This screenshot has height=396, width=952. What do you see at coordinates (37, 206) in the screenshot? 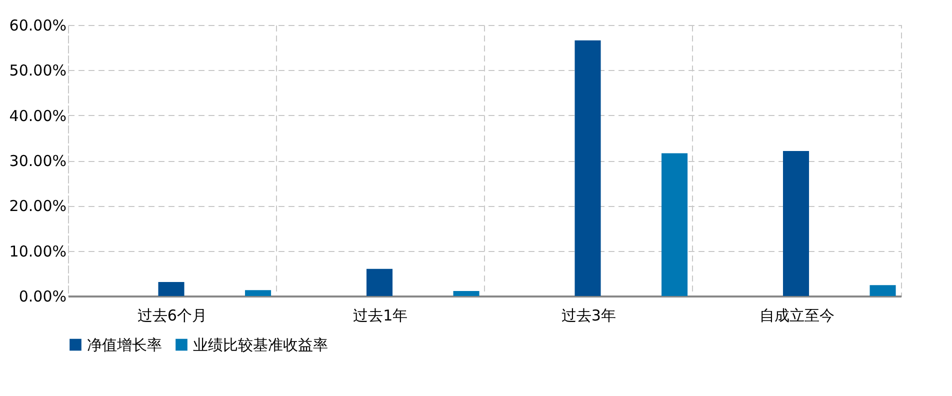
I see `y-tick-label: 20.00%` at bounding box center [37, 206].